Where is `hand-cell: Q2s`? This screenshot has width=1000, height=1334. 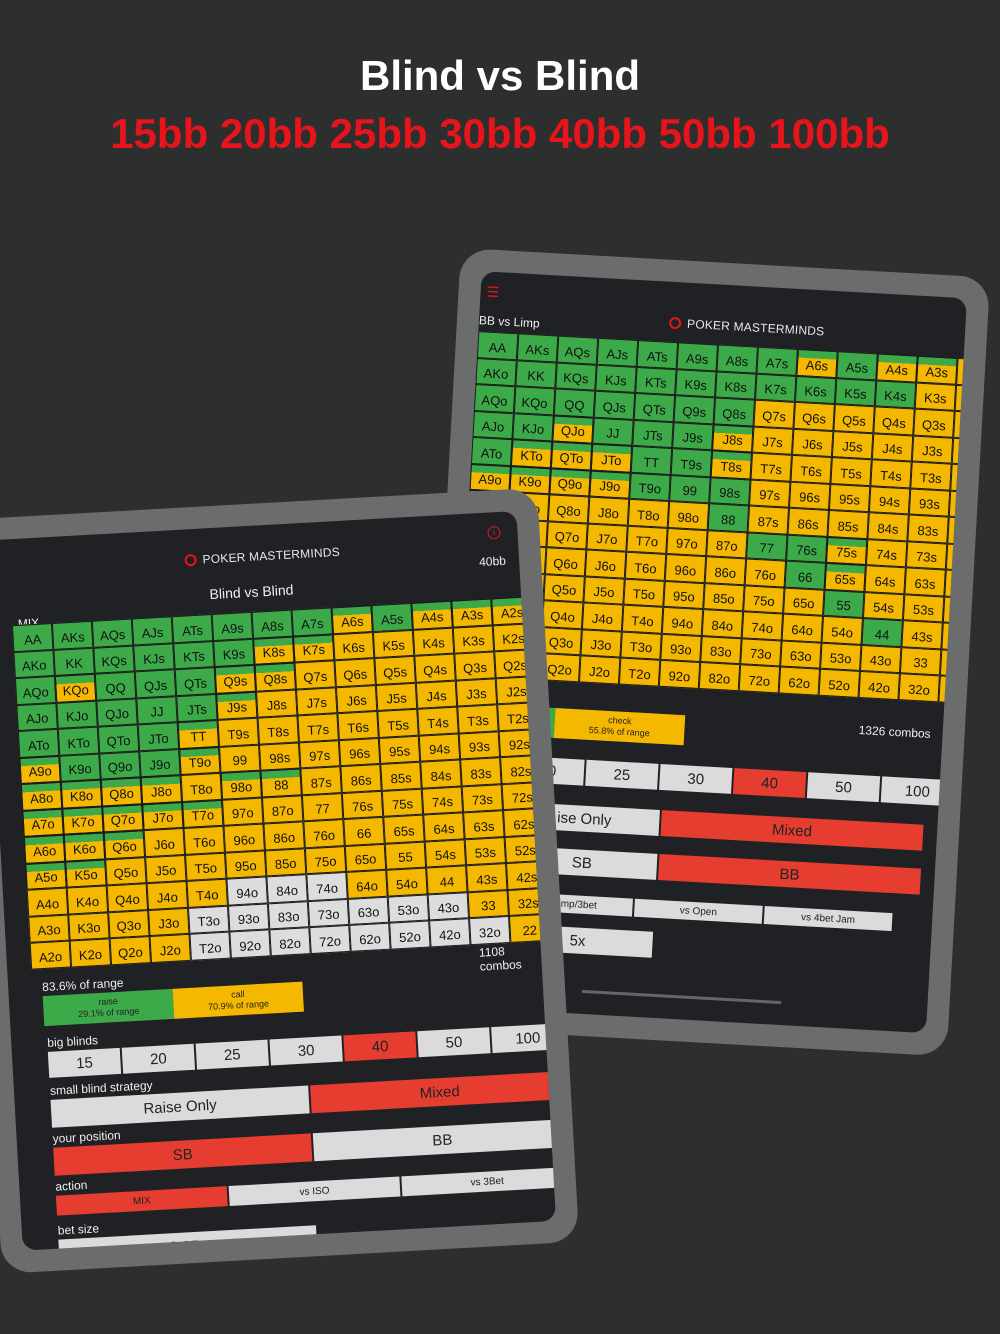 hand-cell: Q2s is located at coordinates (960, 425).